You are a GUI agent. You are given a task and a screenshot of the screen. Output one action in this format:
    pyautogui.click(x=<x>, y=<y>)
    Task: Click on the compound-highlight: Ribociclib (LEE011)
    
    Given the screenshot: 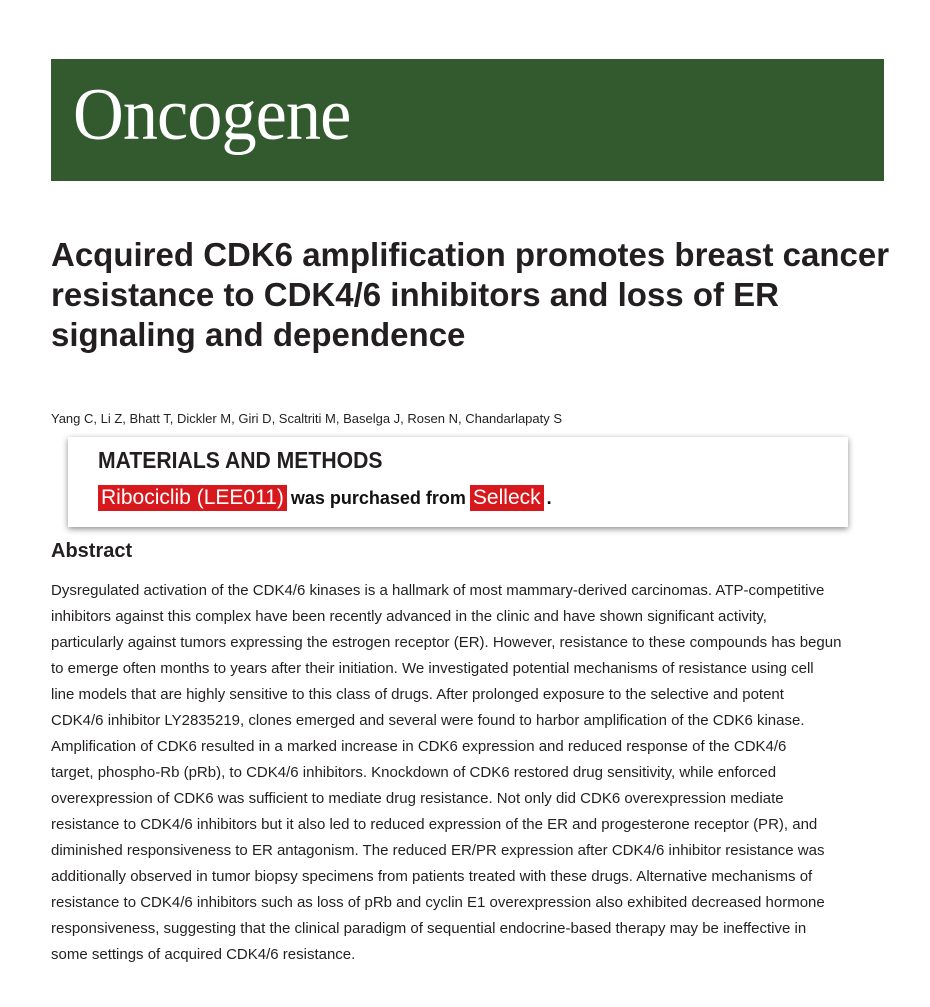 What is the action you would take?
    pyautogui.click(x=192, y=498)
    